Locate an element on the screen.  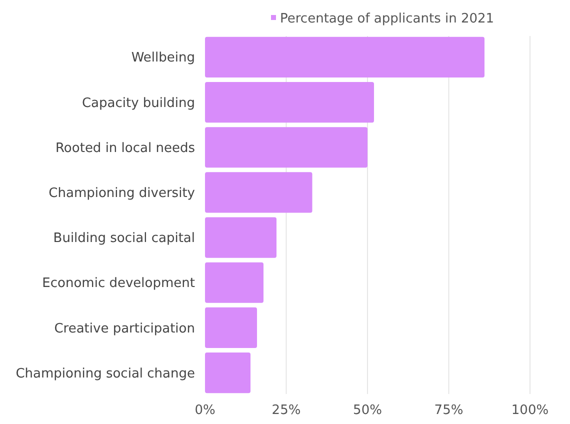
x-tick-label: 75% is located at coordinates (449, 410).